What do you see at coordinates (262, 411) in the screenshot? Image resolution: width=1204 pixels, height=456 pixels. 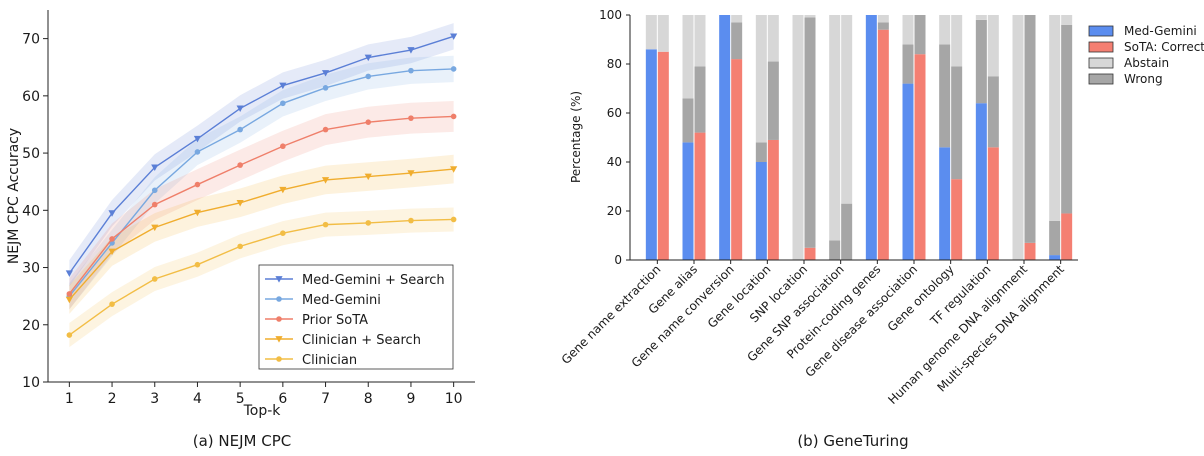 I see `left-x-label: Top-k` at bounding box center [262, 411].